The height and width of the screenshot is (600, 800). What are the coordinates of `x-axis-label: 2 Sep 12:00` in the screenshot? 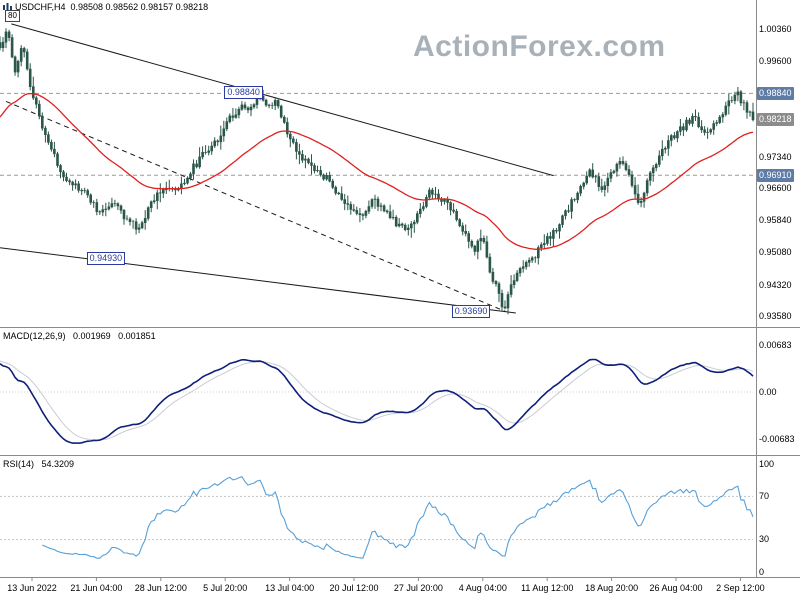 It's located at (740, 588).